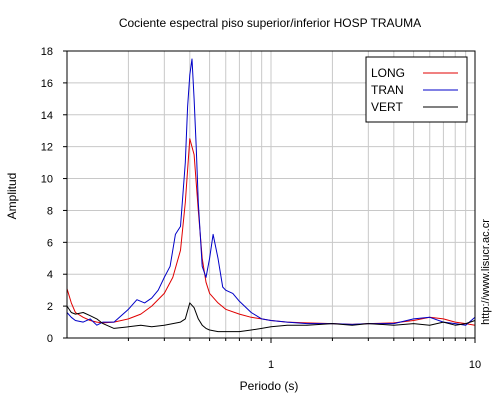 This screenshot has height=400, width=500. Describe the element at coordinates (47, 116) in the screenshot. I see `y-tick-label: 14` at that location.